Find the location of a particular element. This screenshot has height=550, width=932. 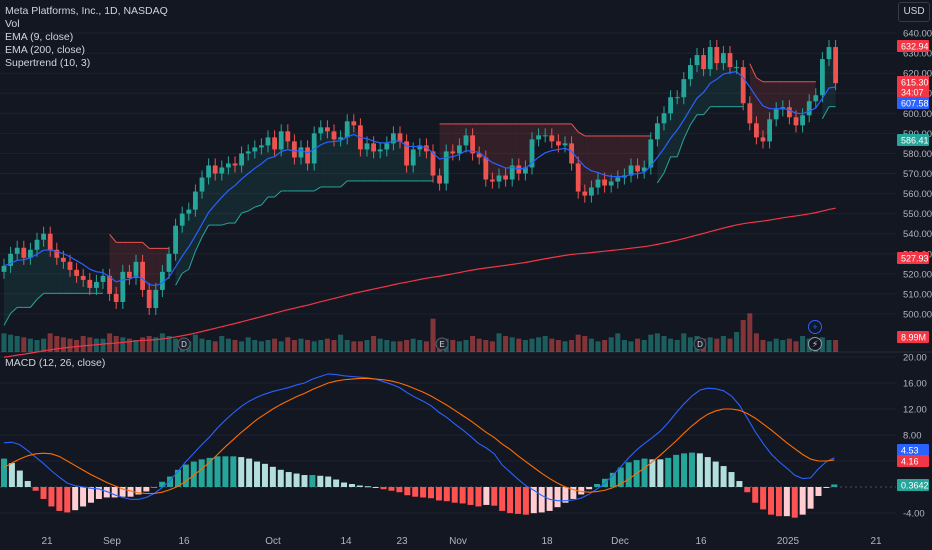

event-marker-label: D is located at coordinates (184, 344).